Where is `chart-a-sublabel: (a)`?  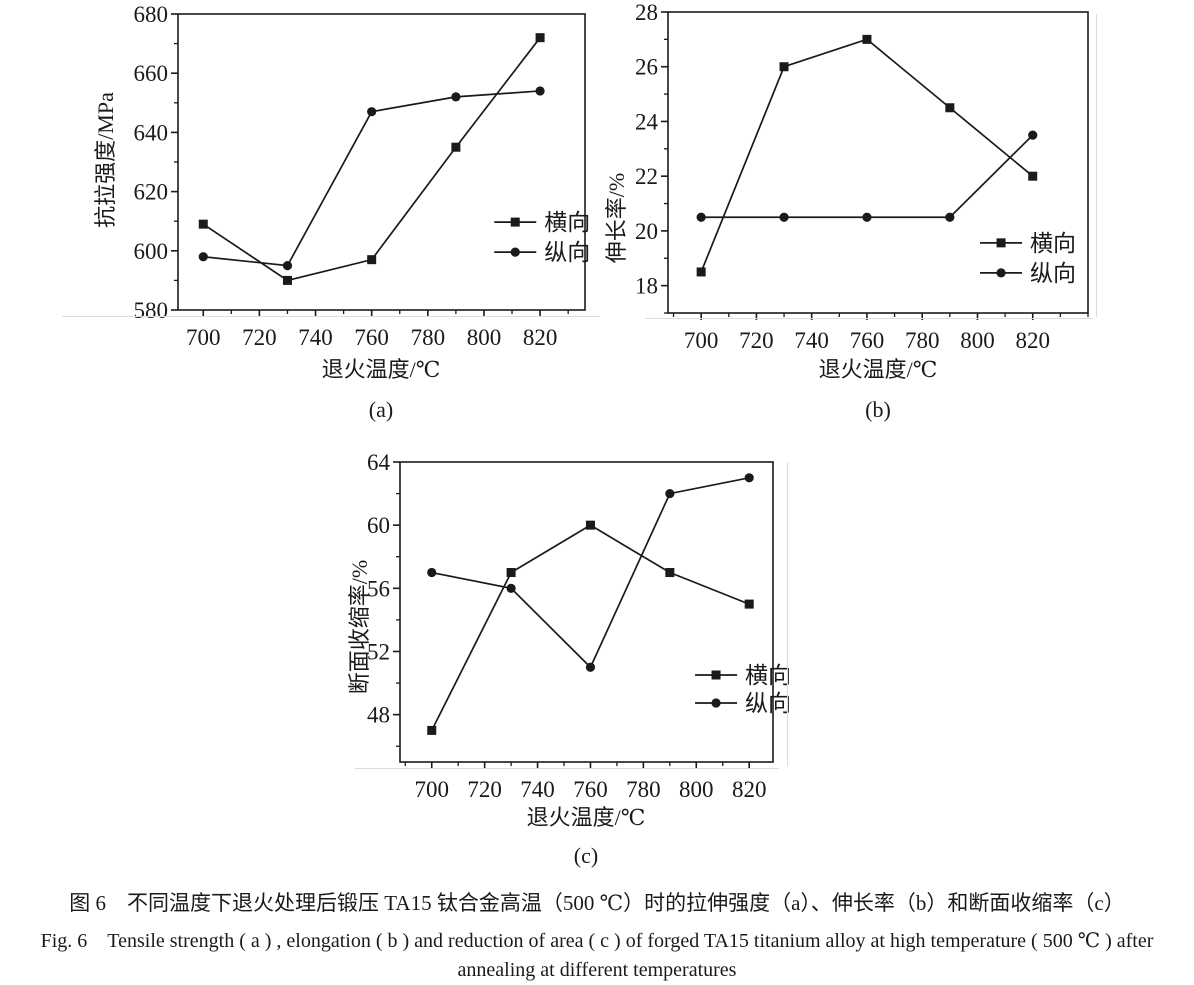 chart-a-sublabel: (a) is located at coordinates (381, 409).